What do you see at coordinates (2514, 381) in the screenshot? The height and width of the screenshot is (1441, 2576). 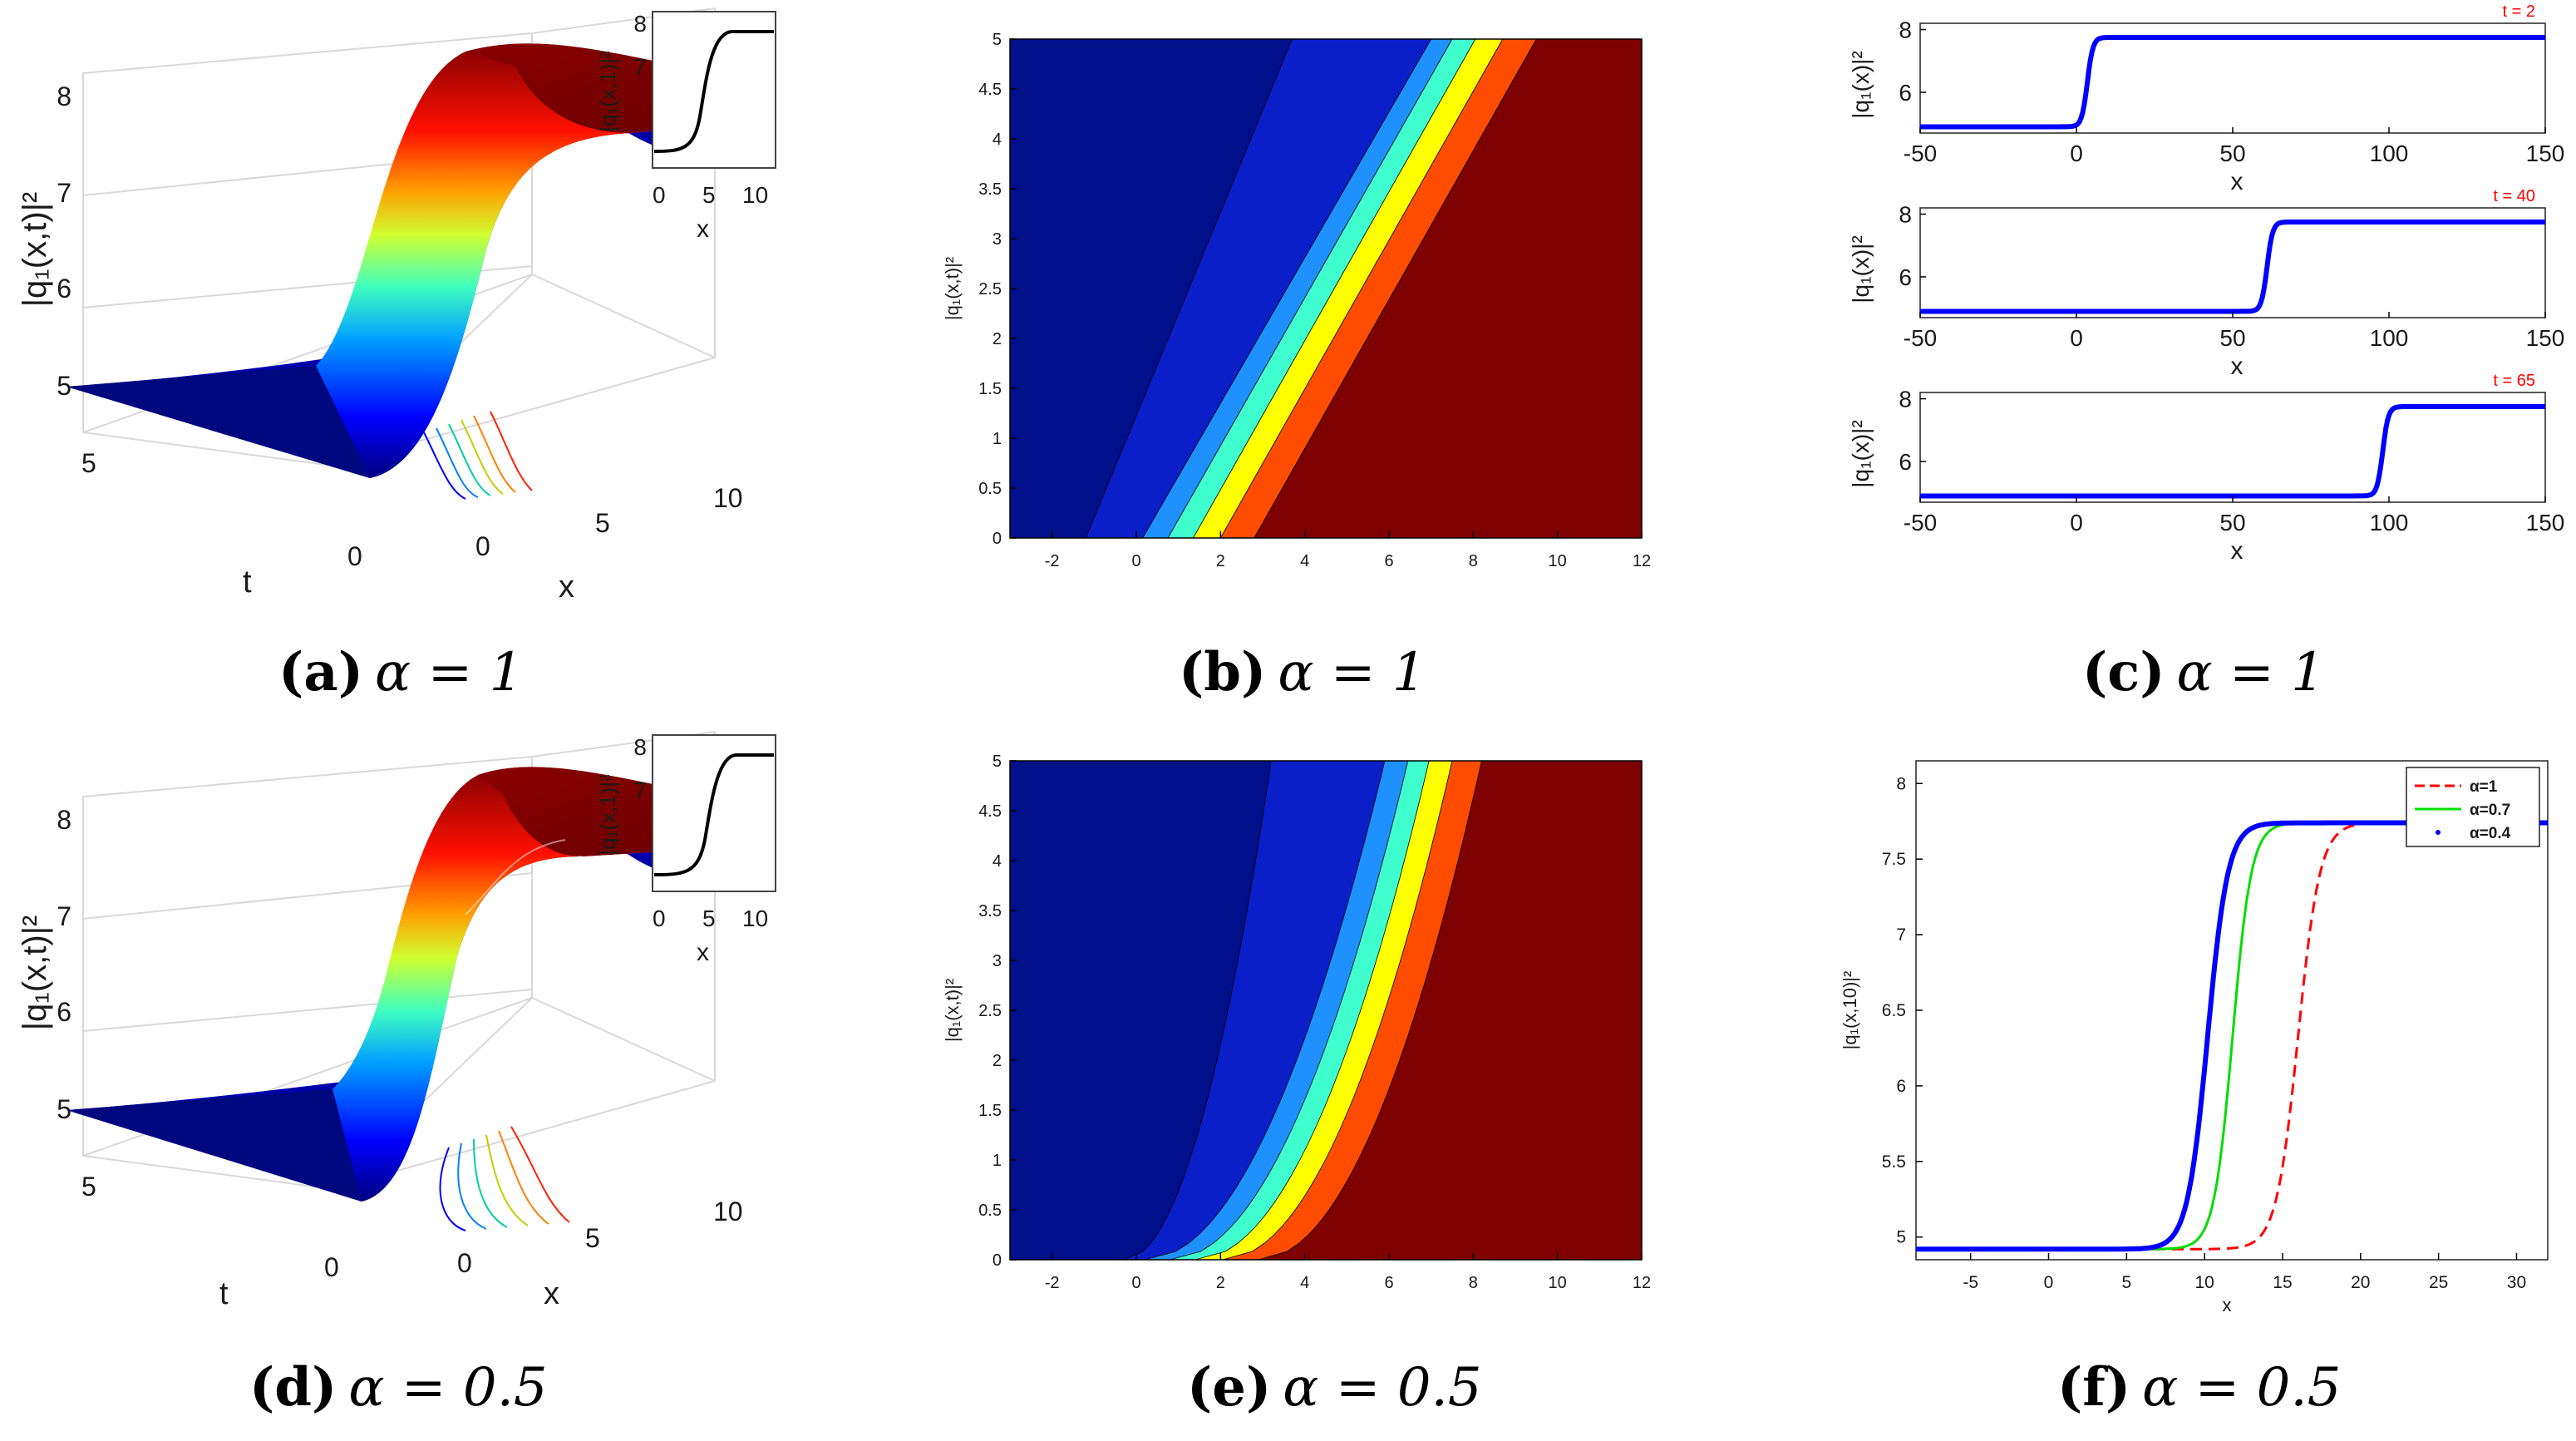 I see `time-annotation: t = 65` at bounding box center [2514, 381].